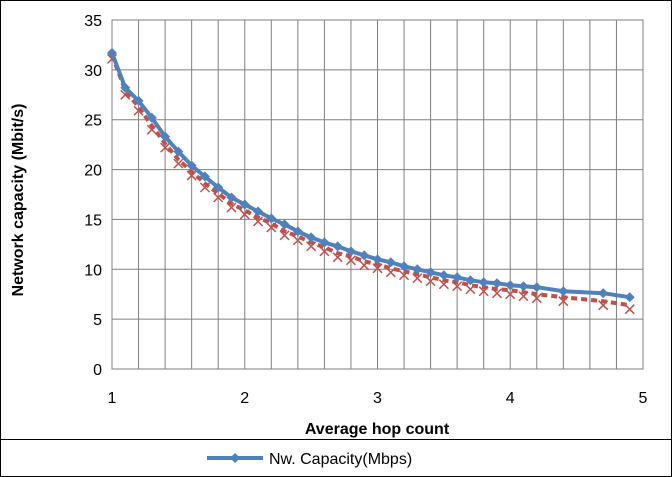 The image size is (672, 477). I want to click on x-tick-label: 4, so click(510, 398).